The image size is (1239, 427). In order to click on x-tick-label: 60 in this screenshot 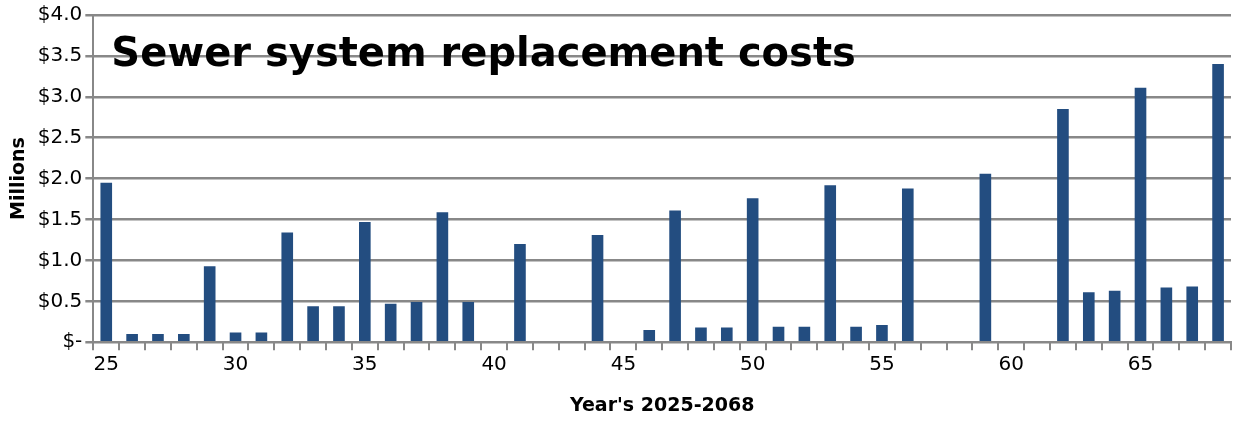, I will do `click(1011, 363)`.